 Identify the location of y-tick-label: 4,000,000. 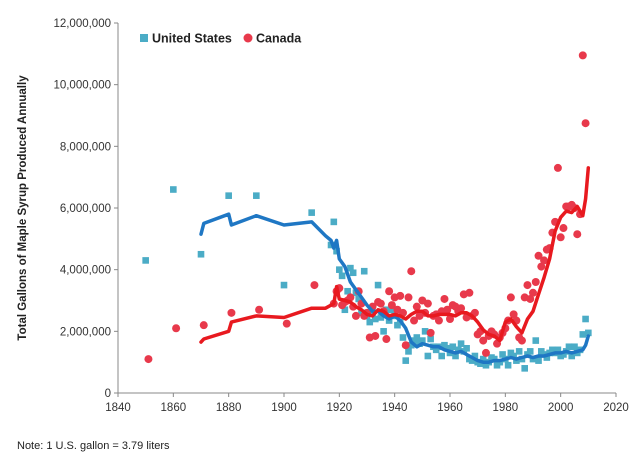
(85, 271).